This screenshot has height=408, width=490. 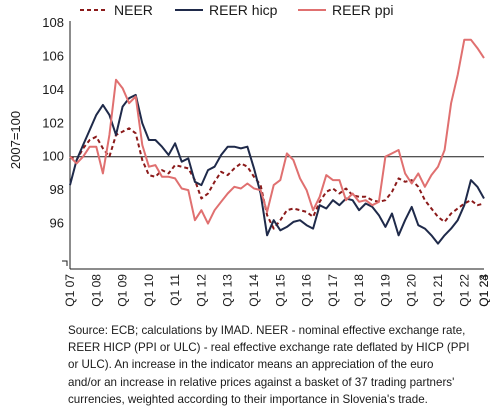 What do you see at coordinates (438, 290) in the screenshot?
I see `x-tick-label: Q1 21` at bounding box center [438, 290].